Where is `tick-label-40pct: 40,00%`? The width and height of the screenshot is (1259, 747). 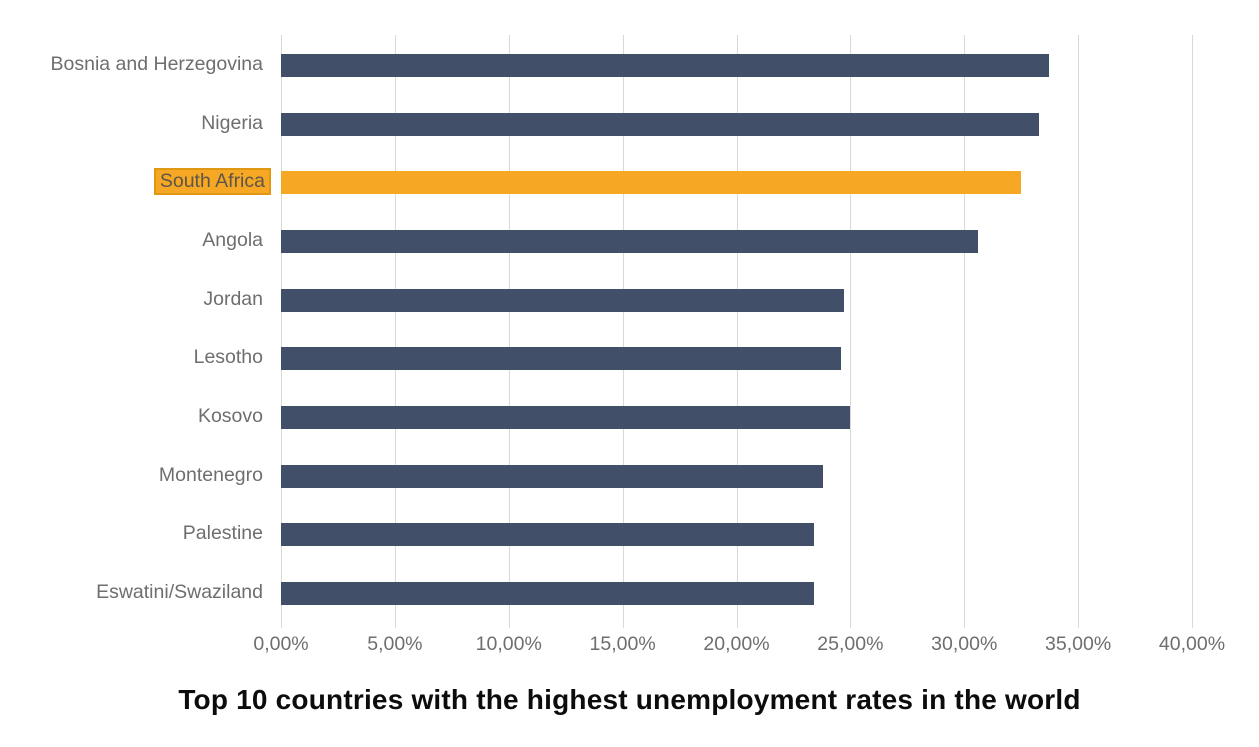
tick-label-40pct: 40,00% is located at coordinates (1192, 644).